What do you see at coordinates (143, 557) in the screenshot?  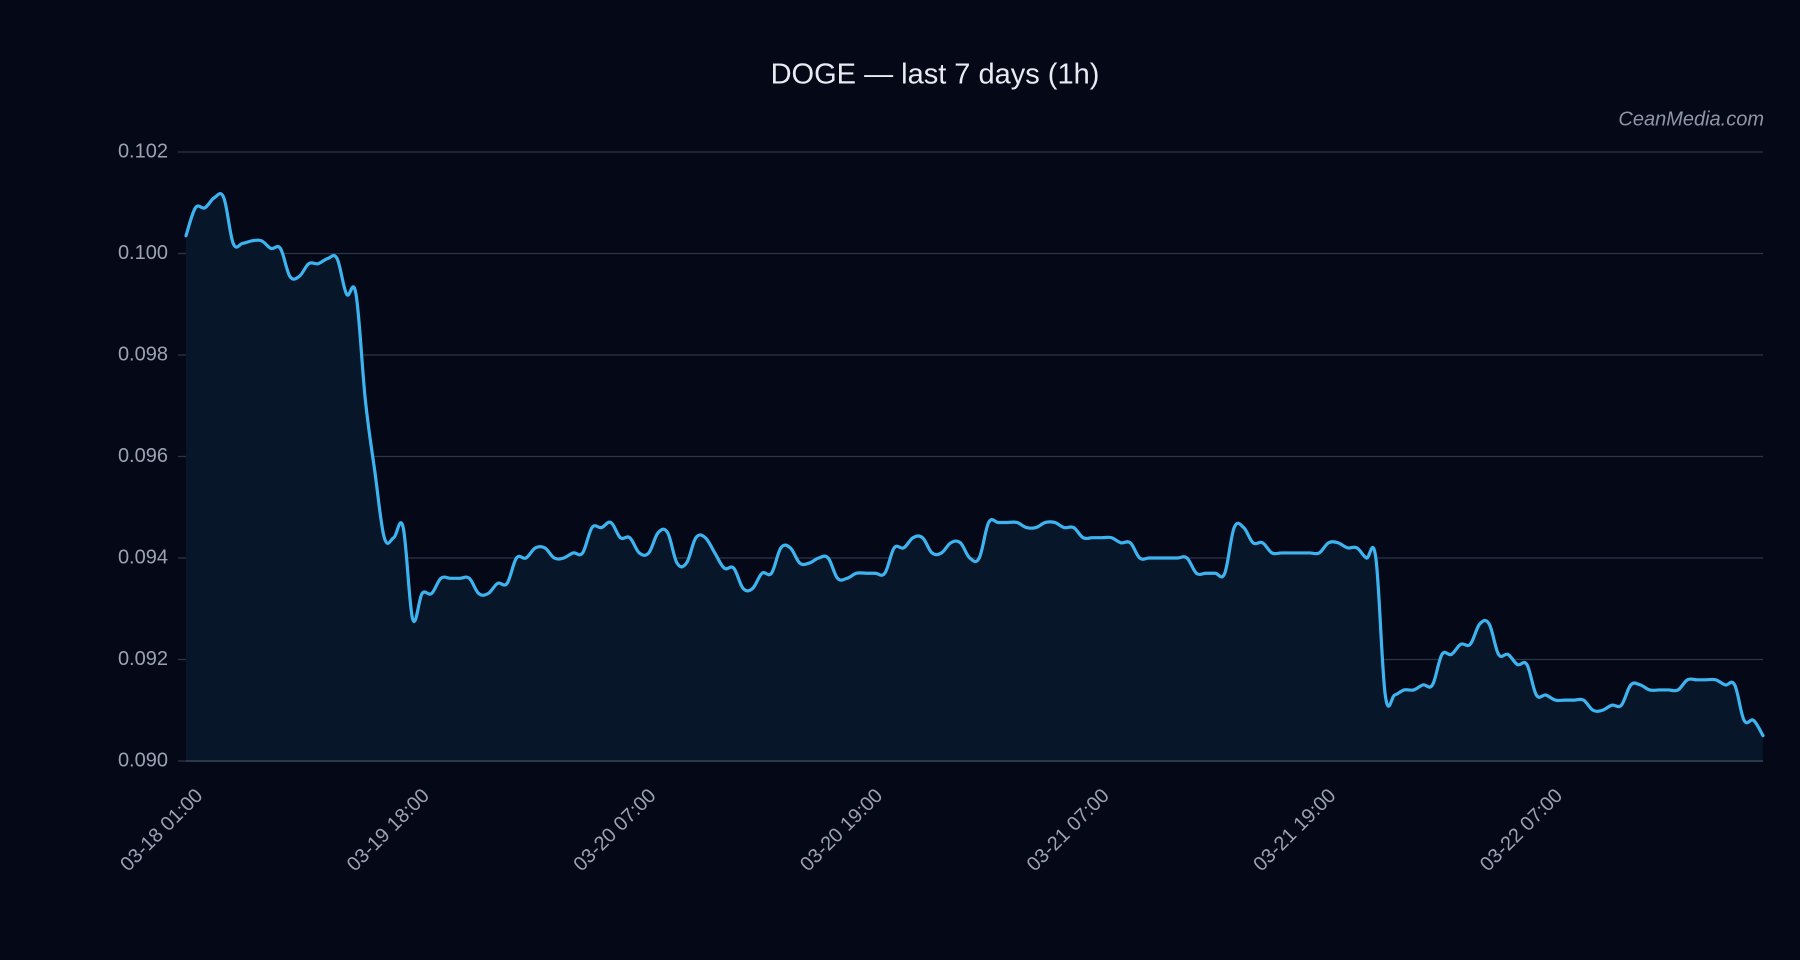 I see `y-tick-label: 0.094` at bounding box center [143, 557].